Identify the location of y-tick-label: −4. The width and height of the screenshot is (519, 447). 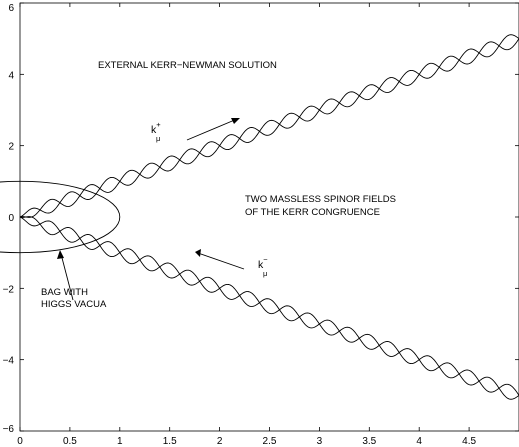
(9, 361).